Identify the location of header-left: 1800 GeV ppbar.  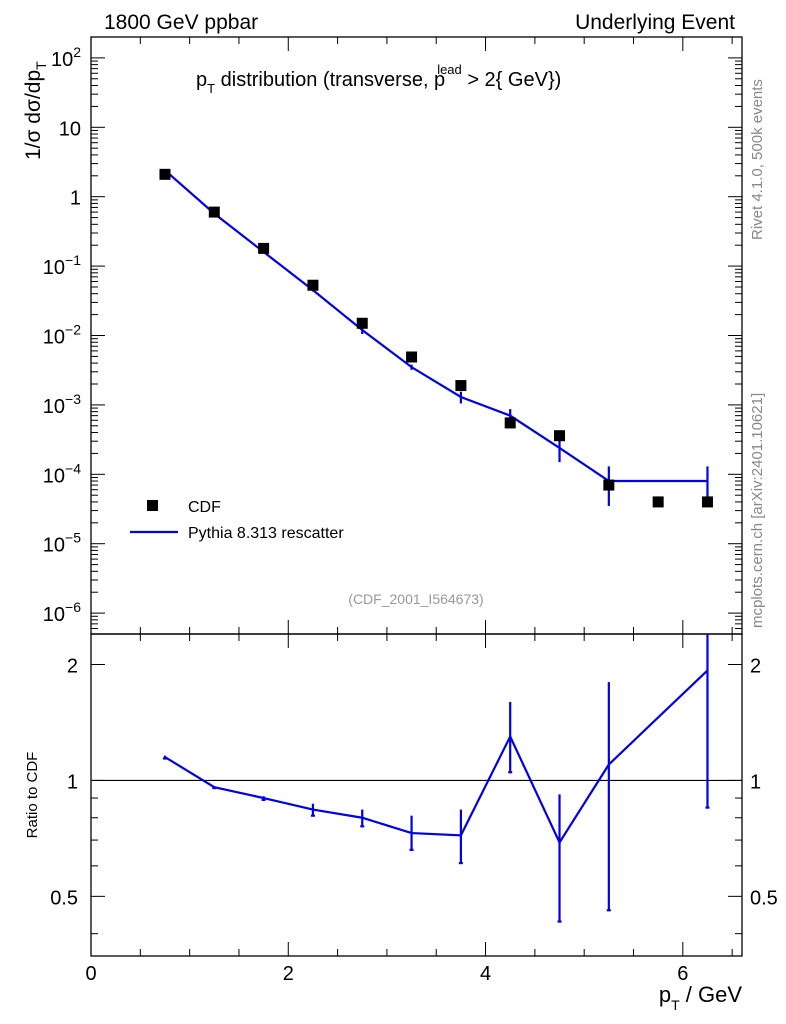
(181, 22).